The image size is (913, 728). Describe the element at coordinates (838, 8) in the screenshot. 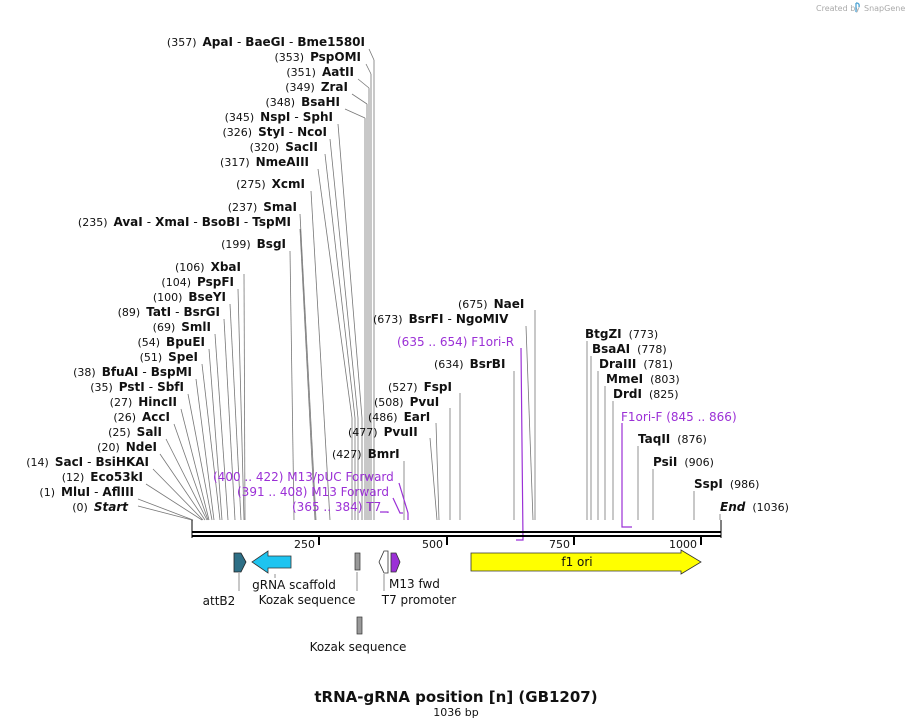

I see `credit-text: Created by` at that location.